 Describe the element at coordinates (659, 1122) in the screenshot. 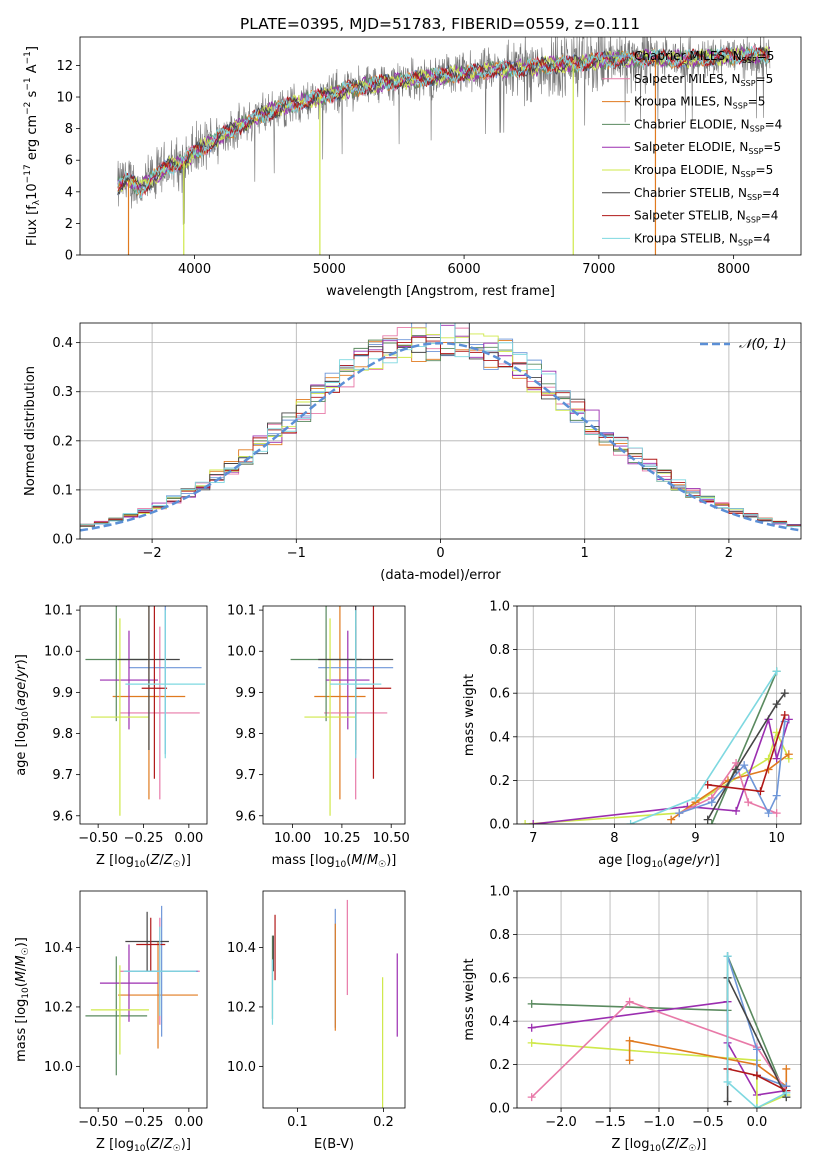

I see `x-tick-label: −1.0` at that location.